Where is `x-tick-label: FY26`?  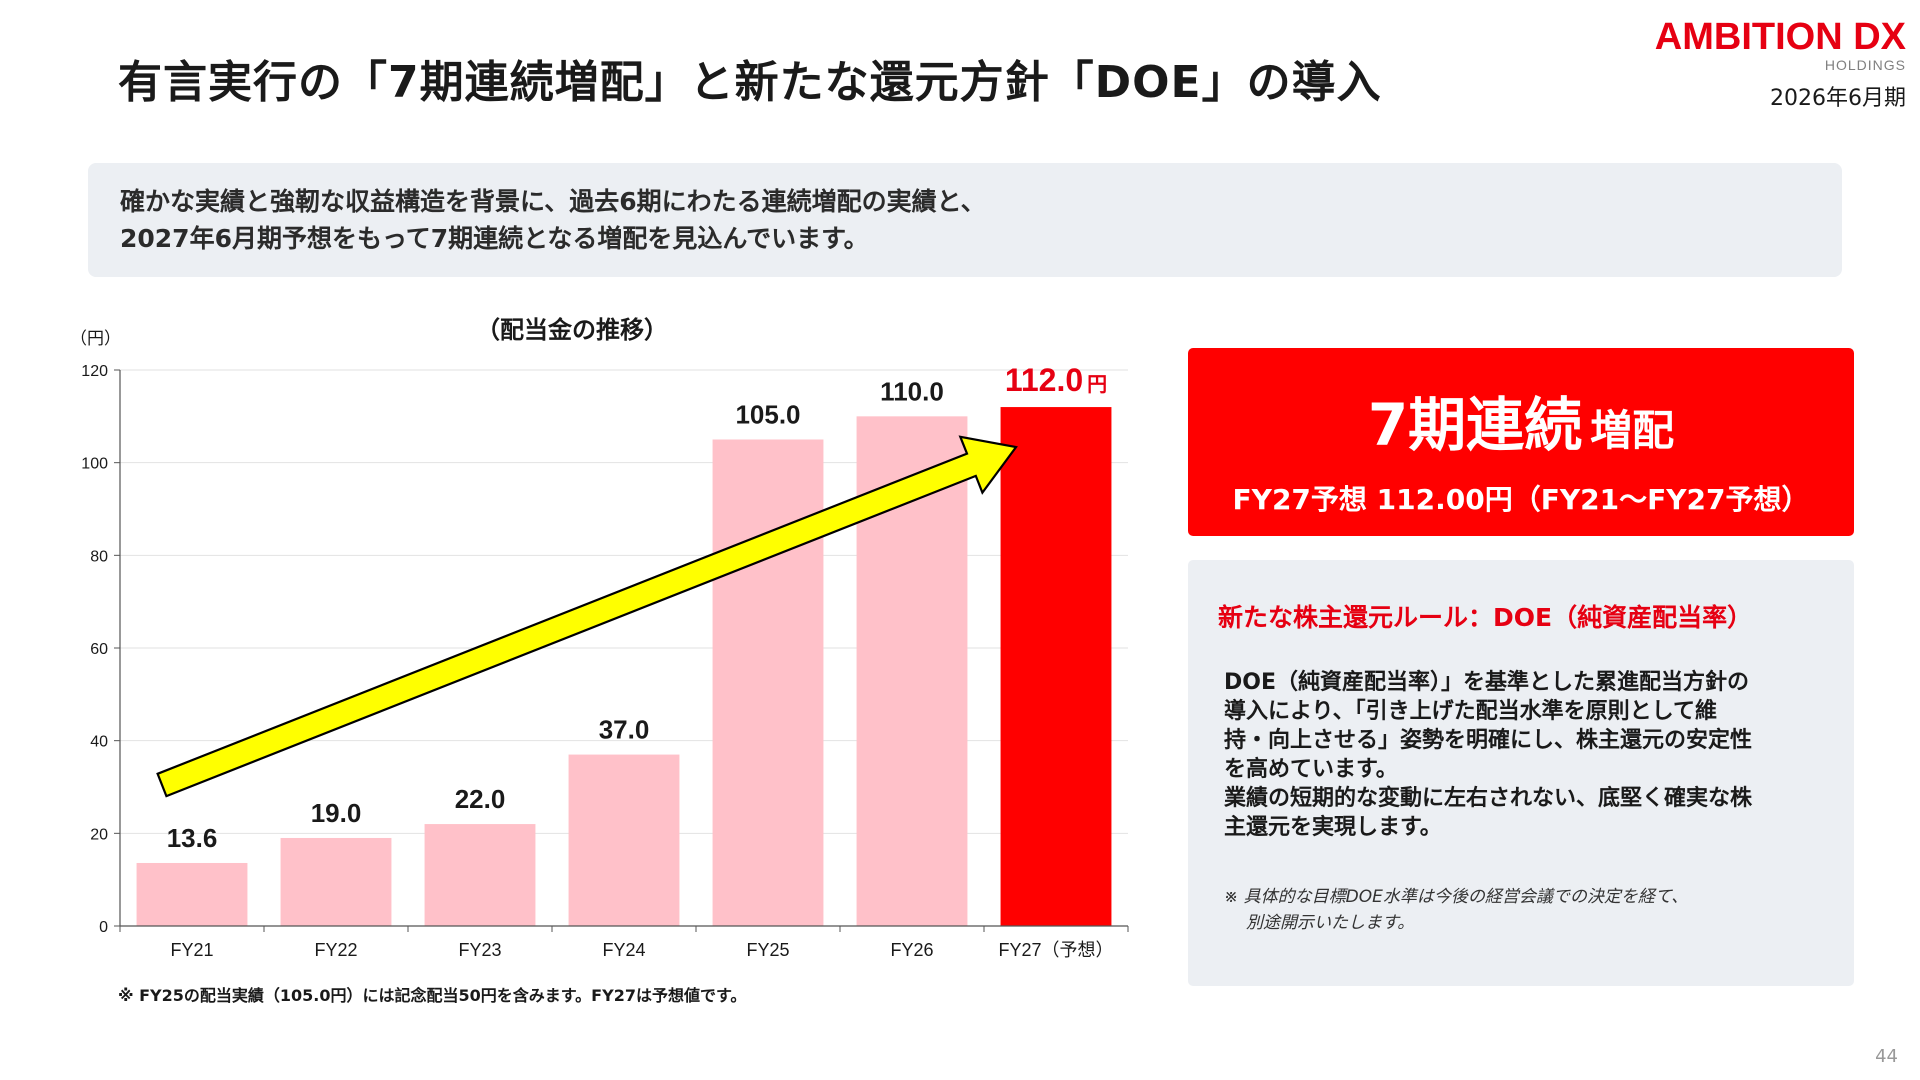
x-tick-label: FY26 is located at coordinates (911, 950).